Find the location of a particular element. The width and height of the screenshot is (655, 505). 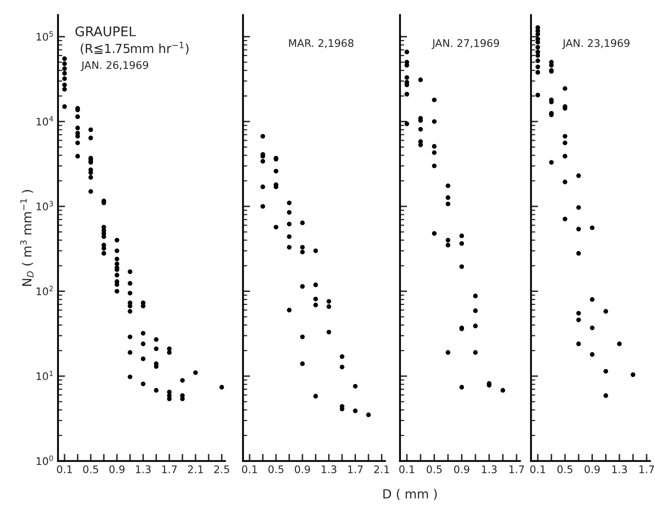

text: JAN. 26,1969 is located at coordinates (114, 66).